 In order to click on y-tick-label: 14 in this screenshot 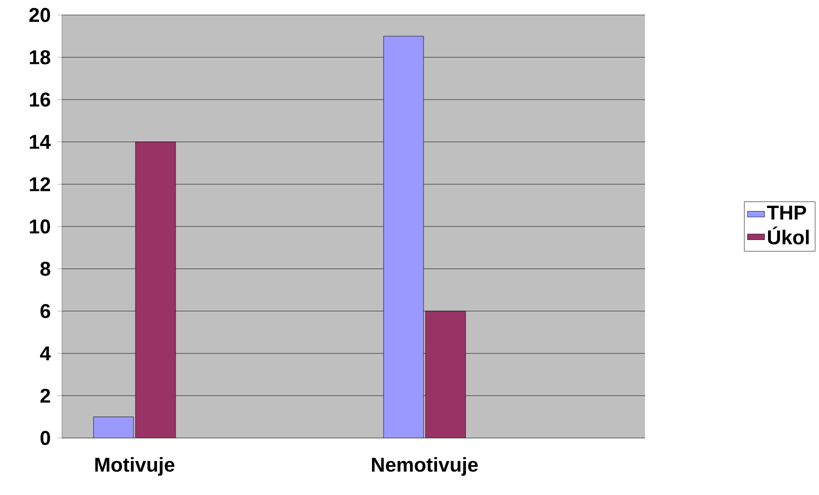, I will do `click(40, 142)`.